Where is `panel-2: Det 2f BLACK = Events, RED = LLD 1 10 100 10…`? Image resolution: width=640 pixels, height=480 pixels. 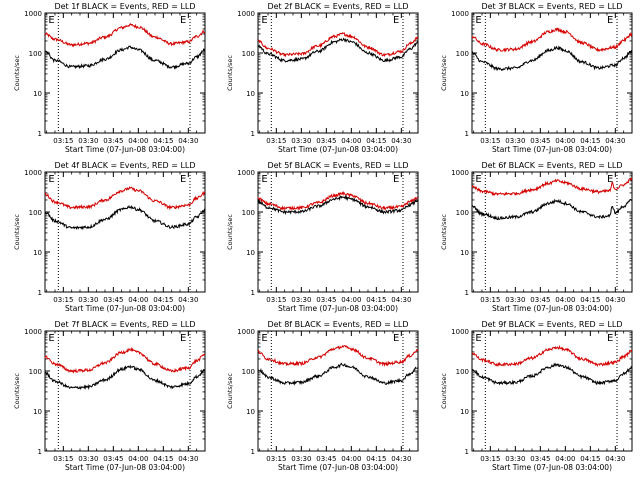 panel-2: Det 2f BLACK = Events, RED = LLD 1 10 100 10… is located at coordinates (322, 78).